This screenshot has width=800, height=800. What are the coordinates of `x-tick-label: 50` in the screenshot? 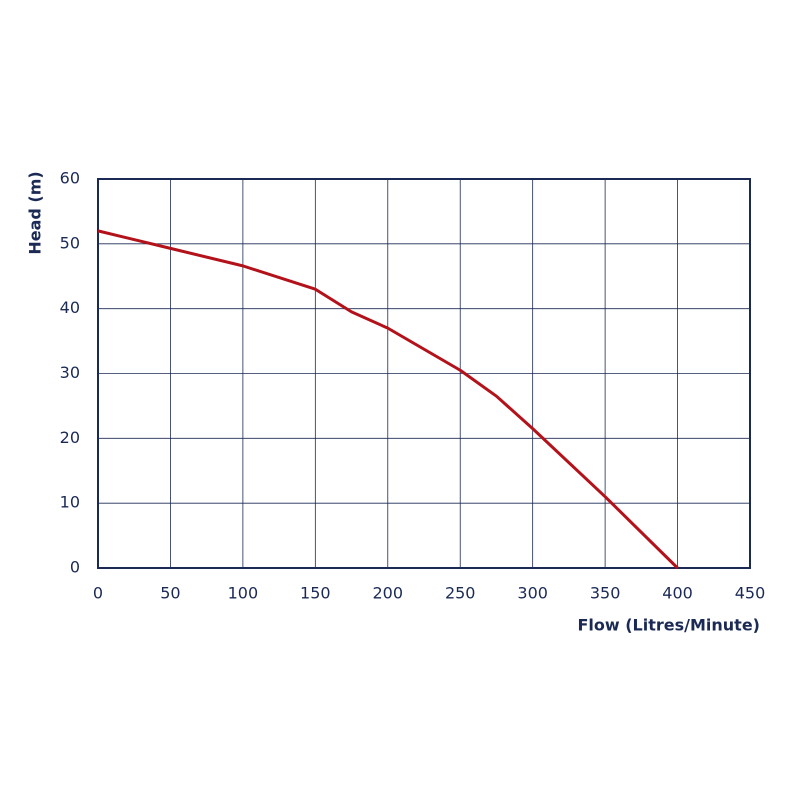 It's located at (170, 593).